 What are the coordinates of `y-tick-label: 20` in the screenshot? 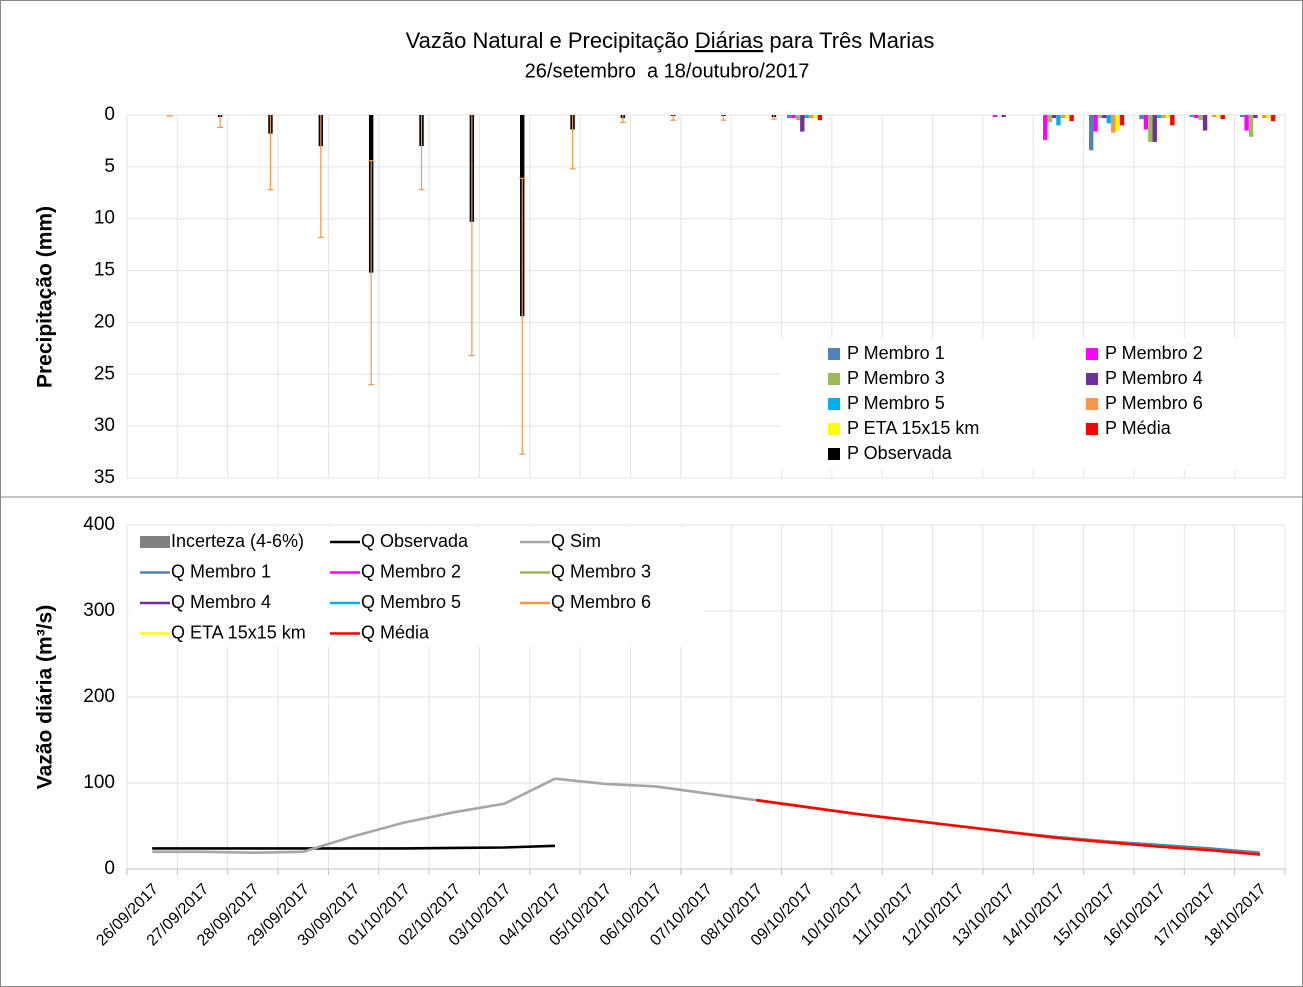 It's located at (104, 321).